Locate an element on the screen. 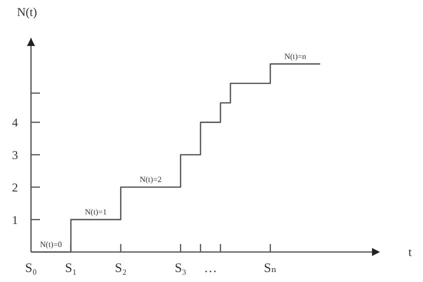 This screenshot has width=423, height=282. x-tick-label: S₂ is located at coordinates (120, 267).